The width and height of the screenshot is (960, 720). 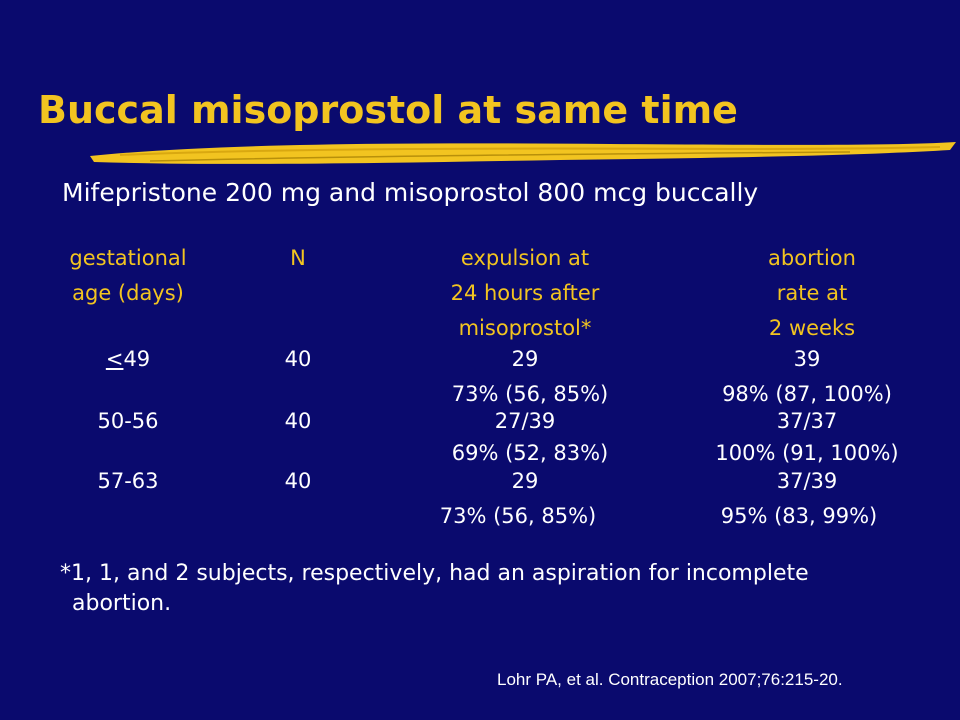 What do you see at coordinates (807, 359) in the screenshot?
I see `row1-abortion-count: 39` at bounding box center [807, 359].